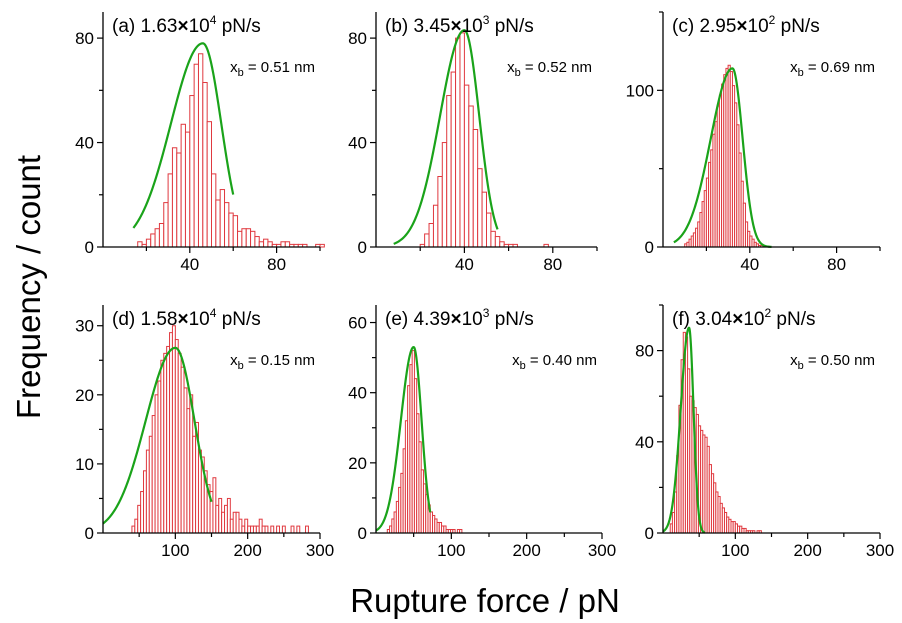 Image resolution: width=902 pixels, height=623 pixels. I want to click on rate-exponent: 2, so click(772, 20).